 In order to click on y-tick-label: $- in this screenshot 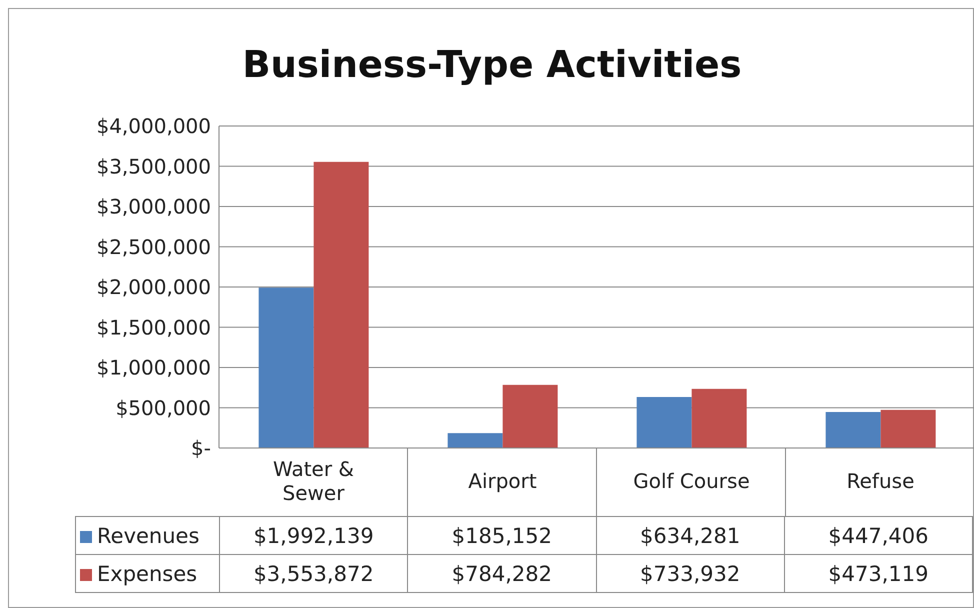, I will do `click(201, 448)`.